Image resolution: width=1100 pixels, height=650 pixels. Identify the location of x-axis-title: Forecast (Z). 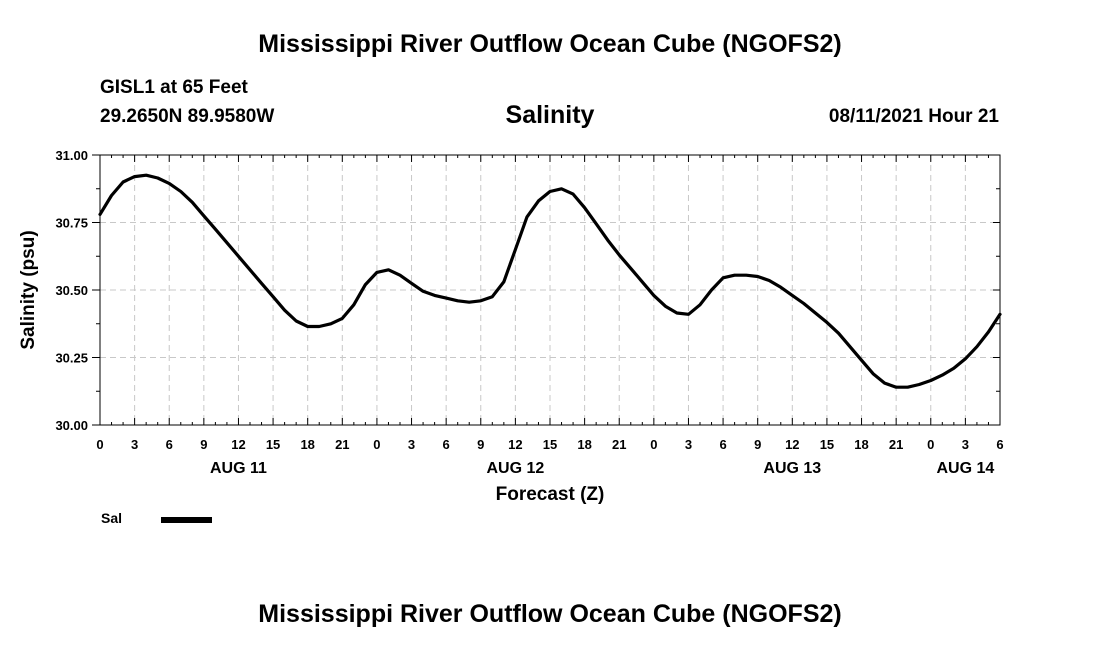
(550, 494).